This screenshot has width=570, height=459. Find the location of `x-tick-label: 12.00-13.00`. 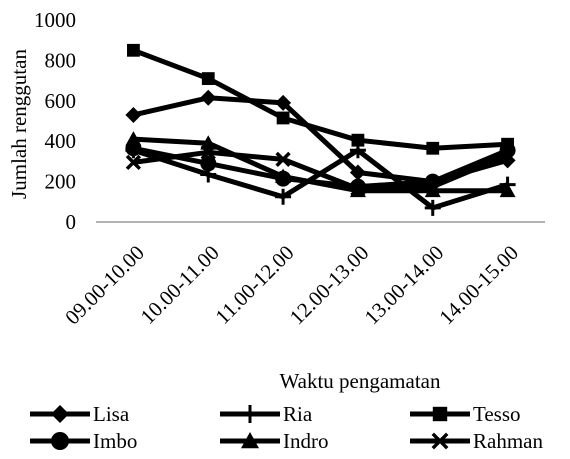

x-tick-label: 12.00-13.00 is located at coordinates (329, 285).